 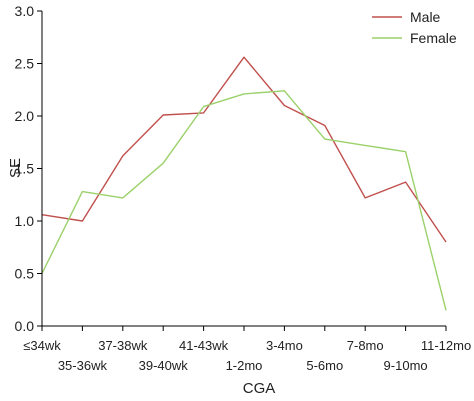 I want to click on y-tick-label: 2.5, so click(x=25, y=64).